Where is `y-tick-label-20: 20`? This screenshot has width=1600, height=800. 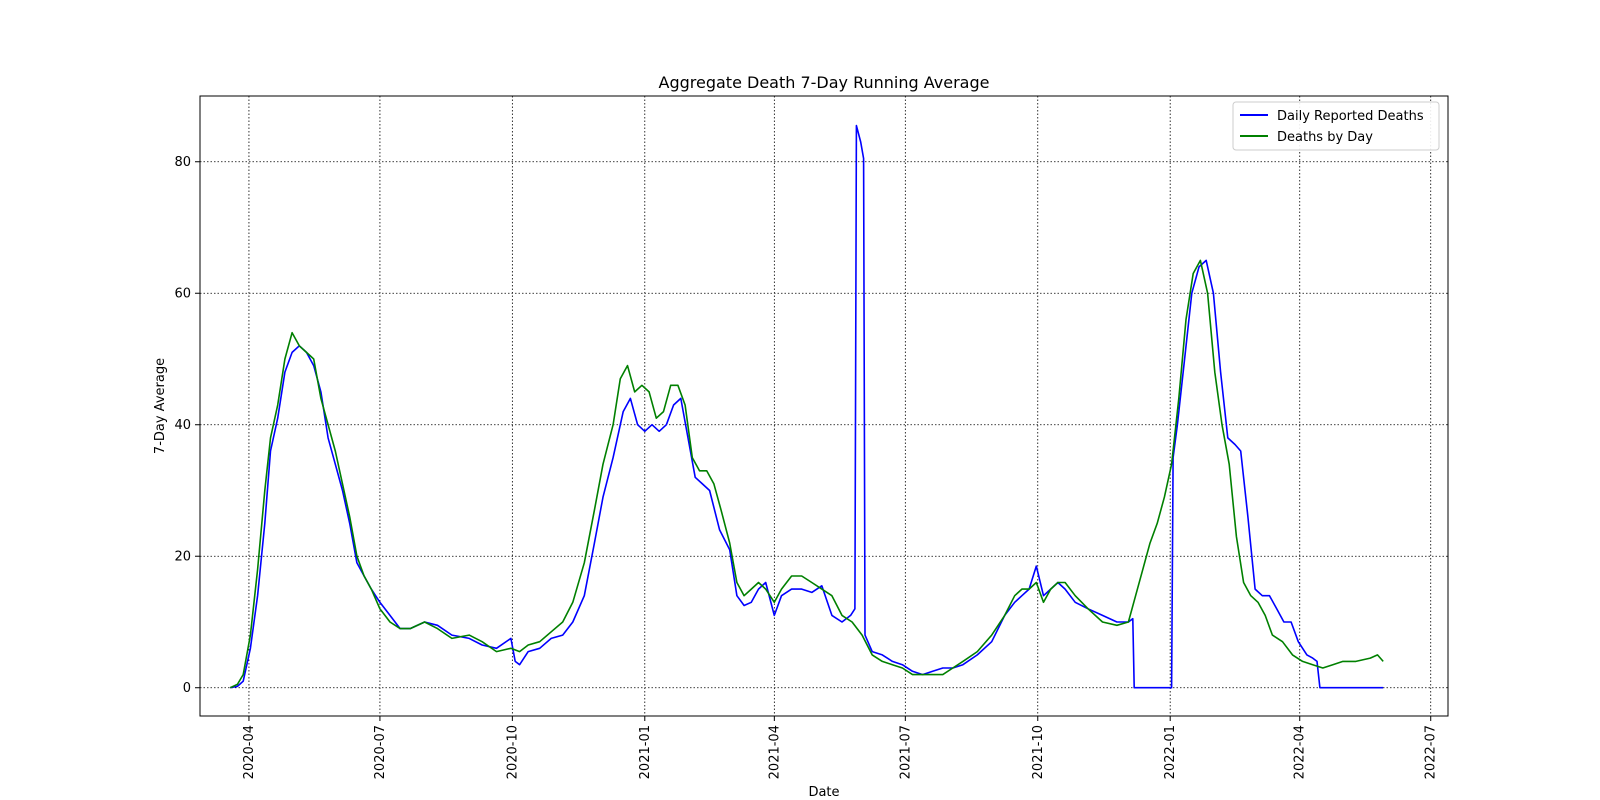 y-tick-label-20: 20 is located at coordinates (182, 557).